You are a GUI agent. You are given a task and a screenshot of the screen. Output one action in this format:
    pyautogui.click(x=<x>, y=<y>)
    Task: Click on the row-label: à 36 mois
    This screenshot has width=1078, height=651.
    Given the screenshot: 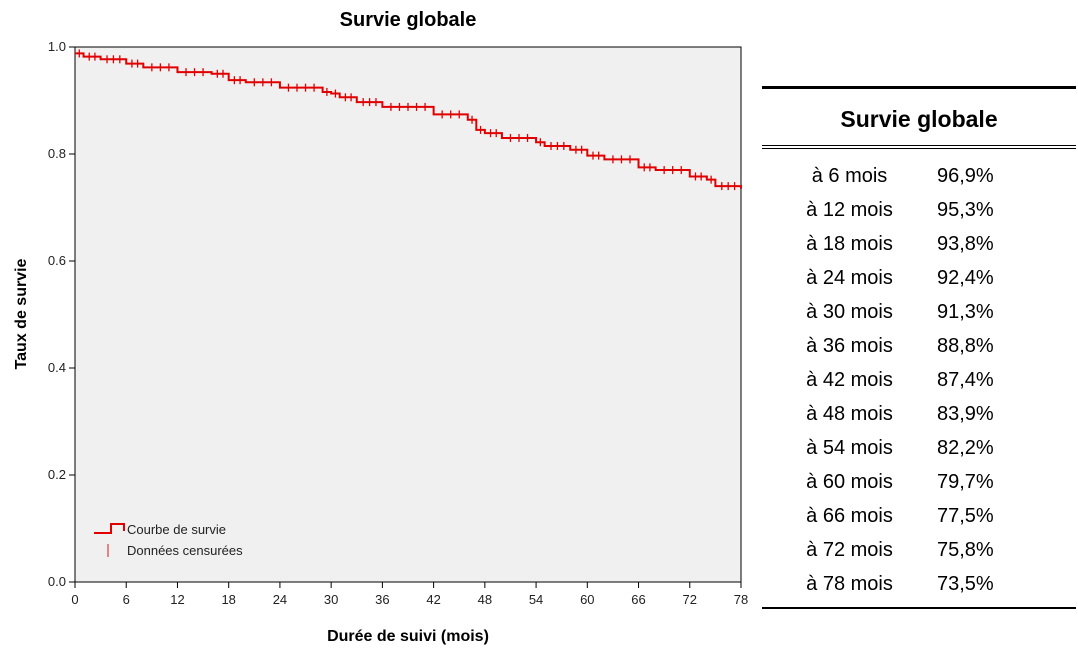 What is the action you would take?
    pyautogui.click(x=849, y=346)
    